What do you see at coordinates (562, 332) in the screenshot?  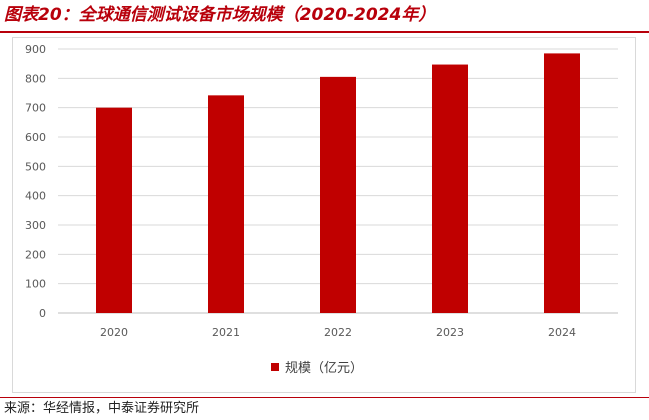 I see `x-tick-label: 2024` at bounding box center [562, 332].